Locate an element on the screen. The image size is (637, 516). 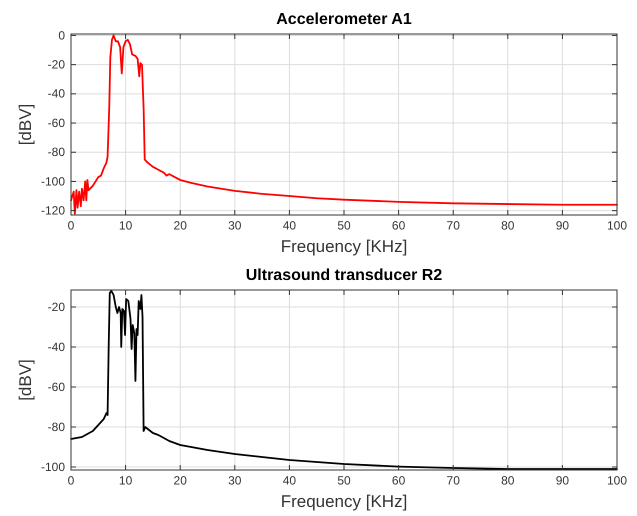
chart-title: Ultrasound transducer R2 is located at coordinates (344, 275).